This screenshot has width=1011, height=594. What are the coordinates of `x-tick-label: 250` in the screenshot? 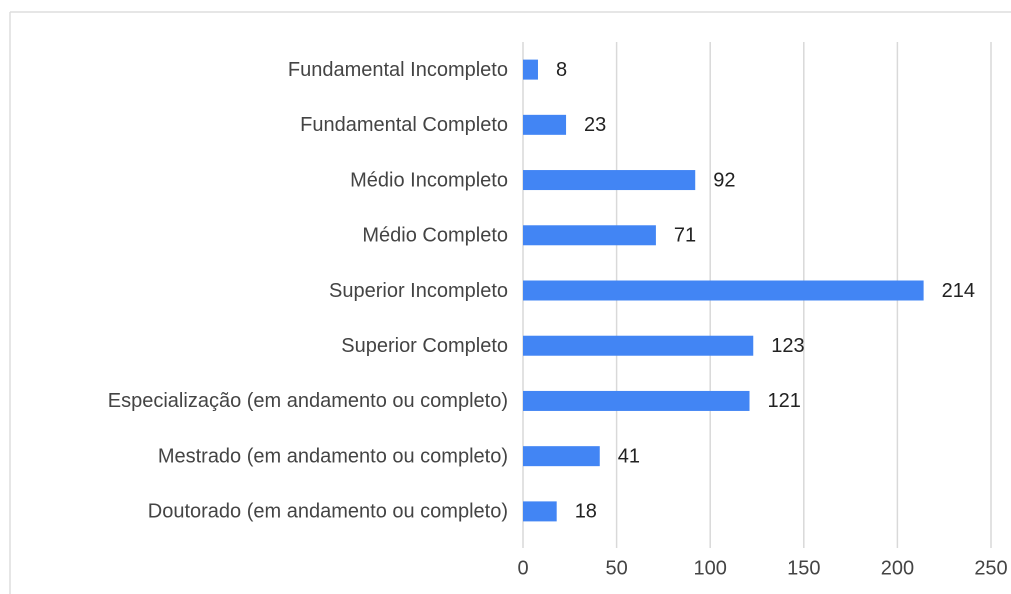 It's located at (990, 568).